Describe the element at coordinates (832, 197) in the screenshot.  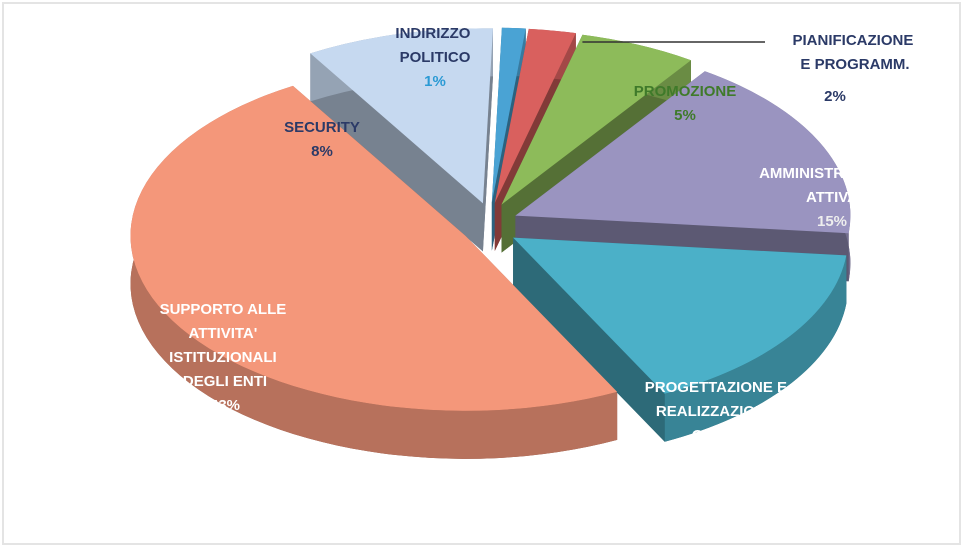
I see `slice-label-line: ATTIVA` at that location.